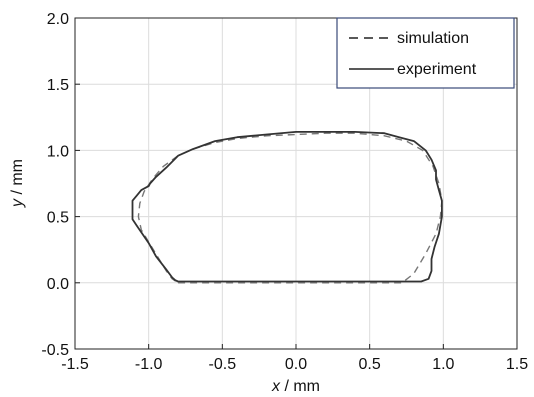 The height and width of the screenshot is (397, 534). I want to click on x-axis-label: x / mm, so click(295, 386).